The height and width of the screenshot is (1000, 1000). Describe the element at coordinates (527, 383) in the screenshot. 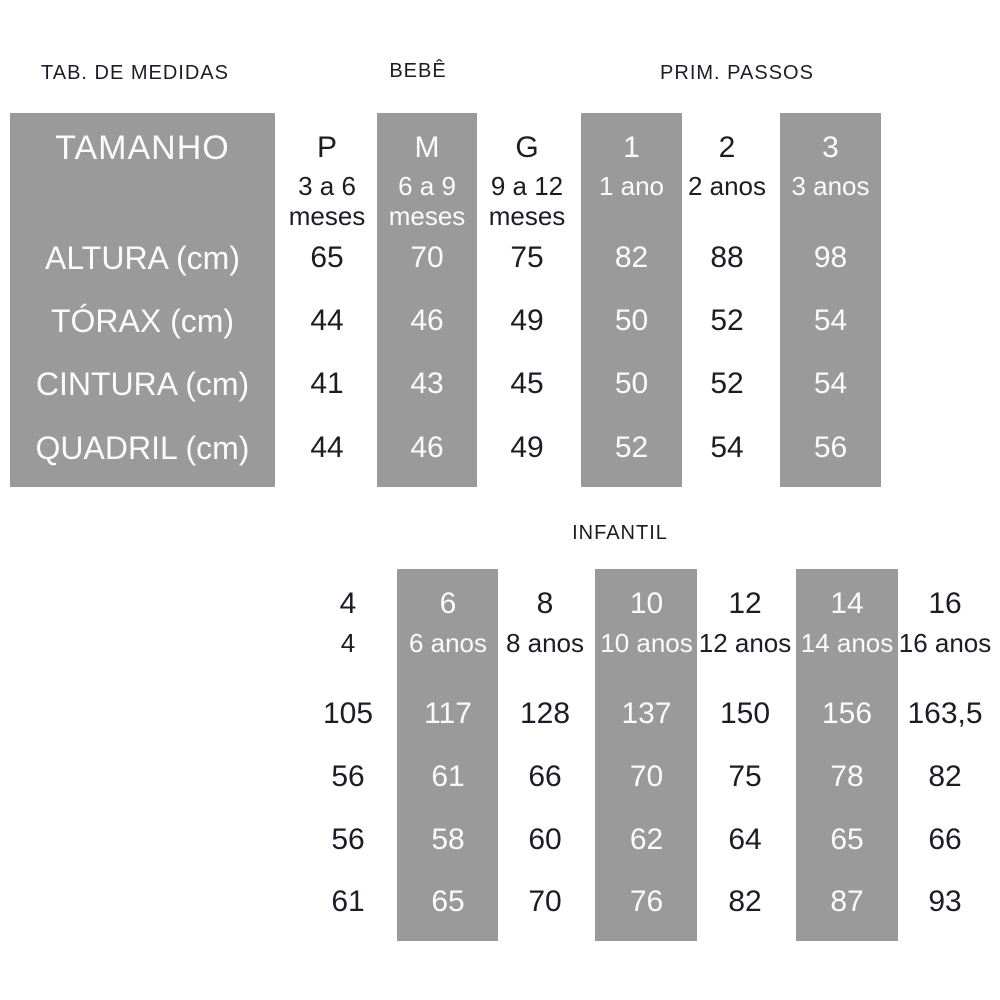

I see `value-cell-cintura: 45` at that location.